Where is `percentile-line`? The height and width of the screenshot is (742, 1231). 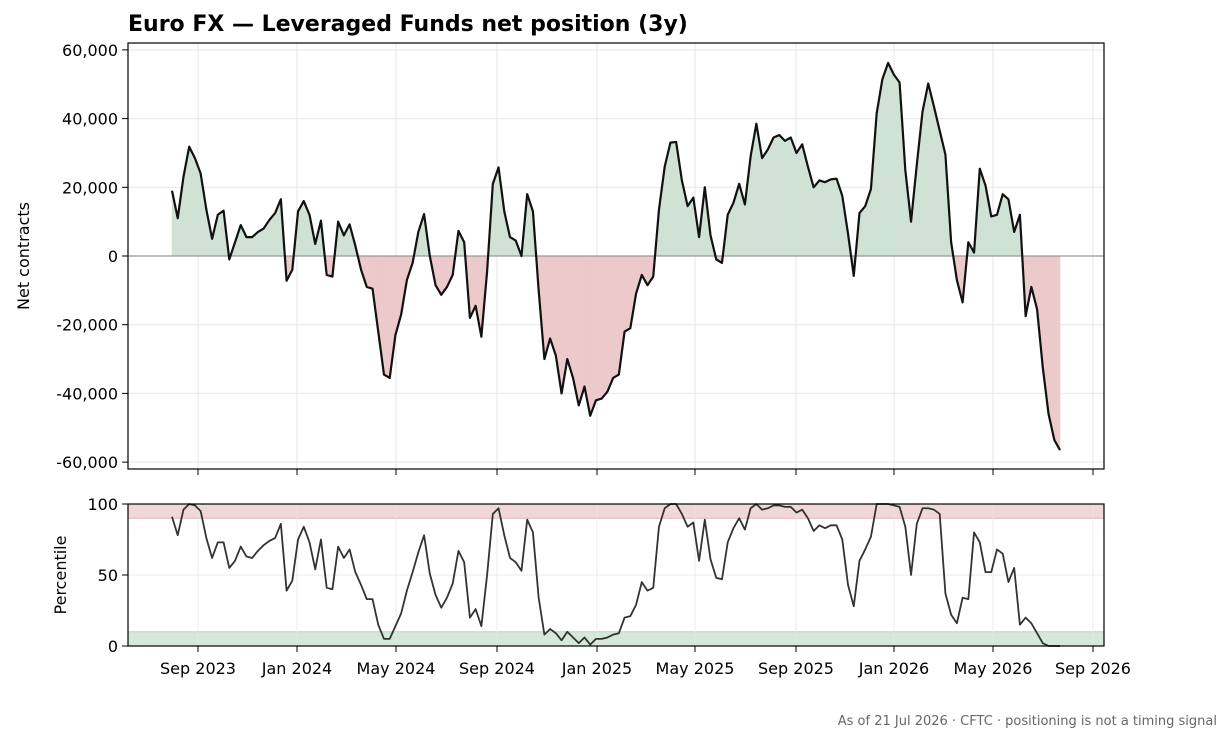 percentile-line is located at coordinates (615, 575).